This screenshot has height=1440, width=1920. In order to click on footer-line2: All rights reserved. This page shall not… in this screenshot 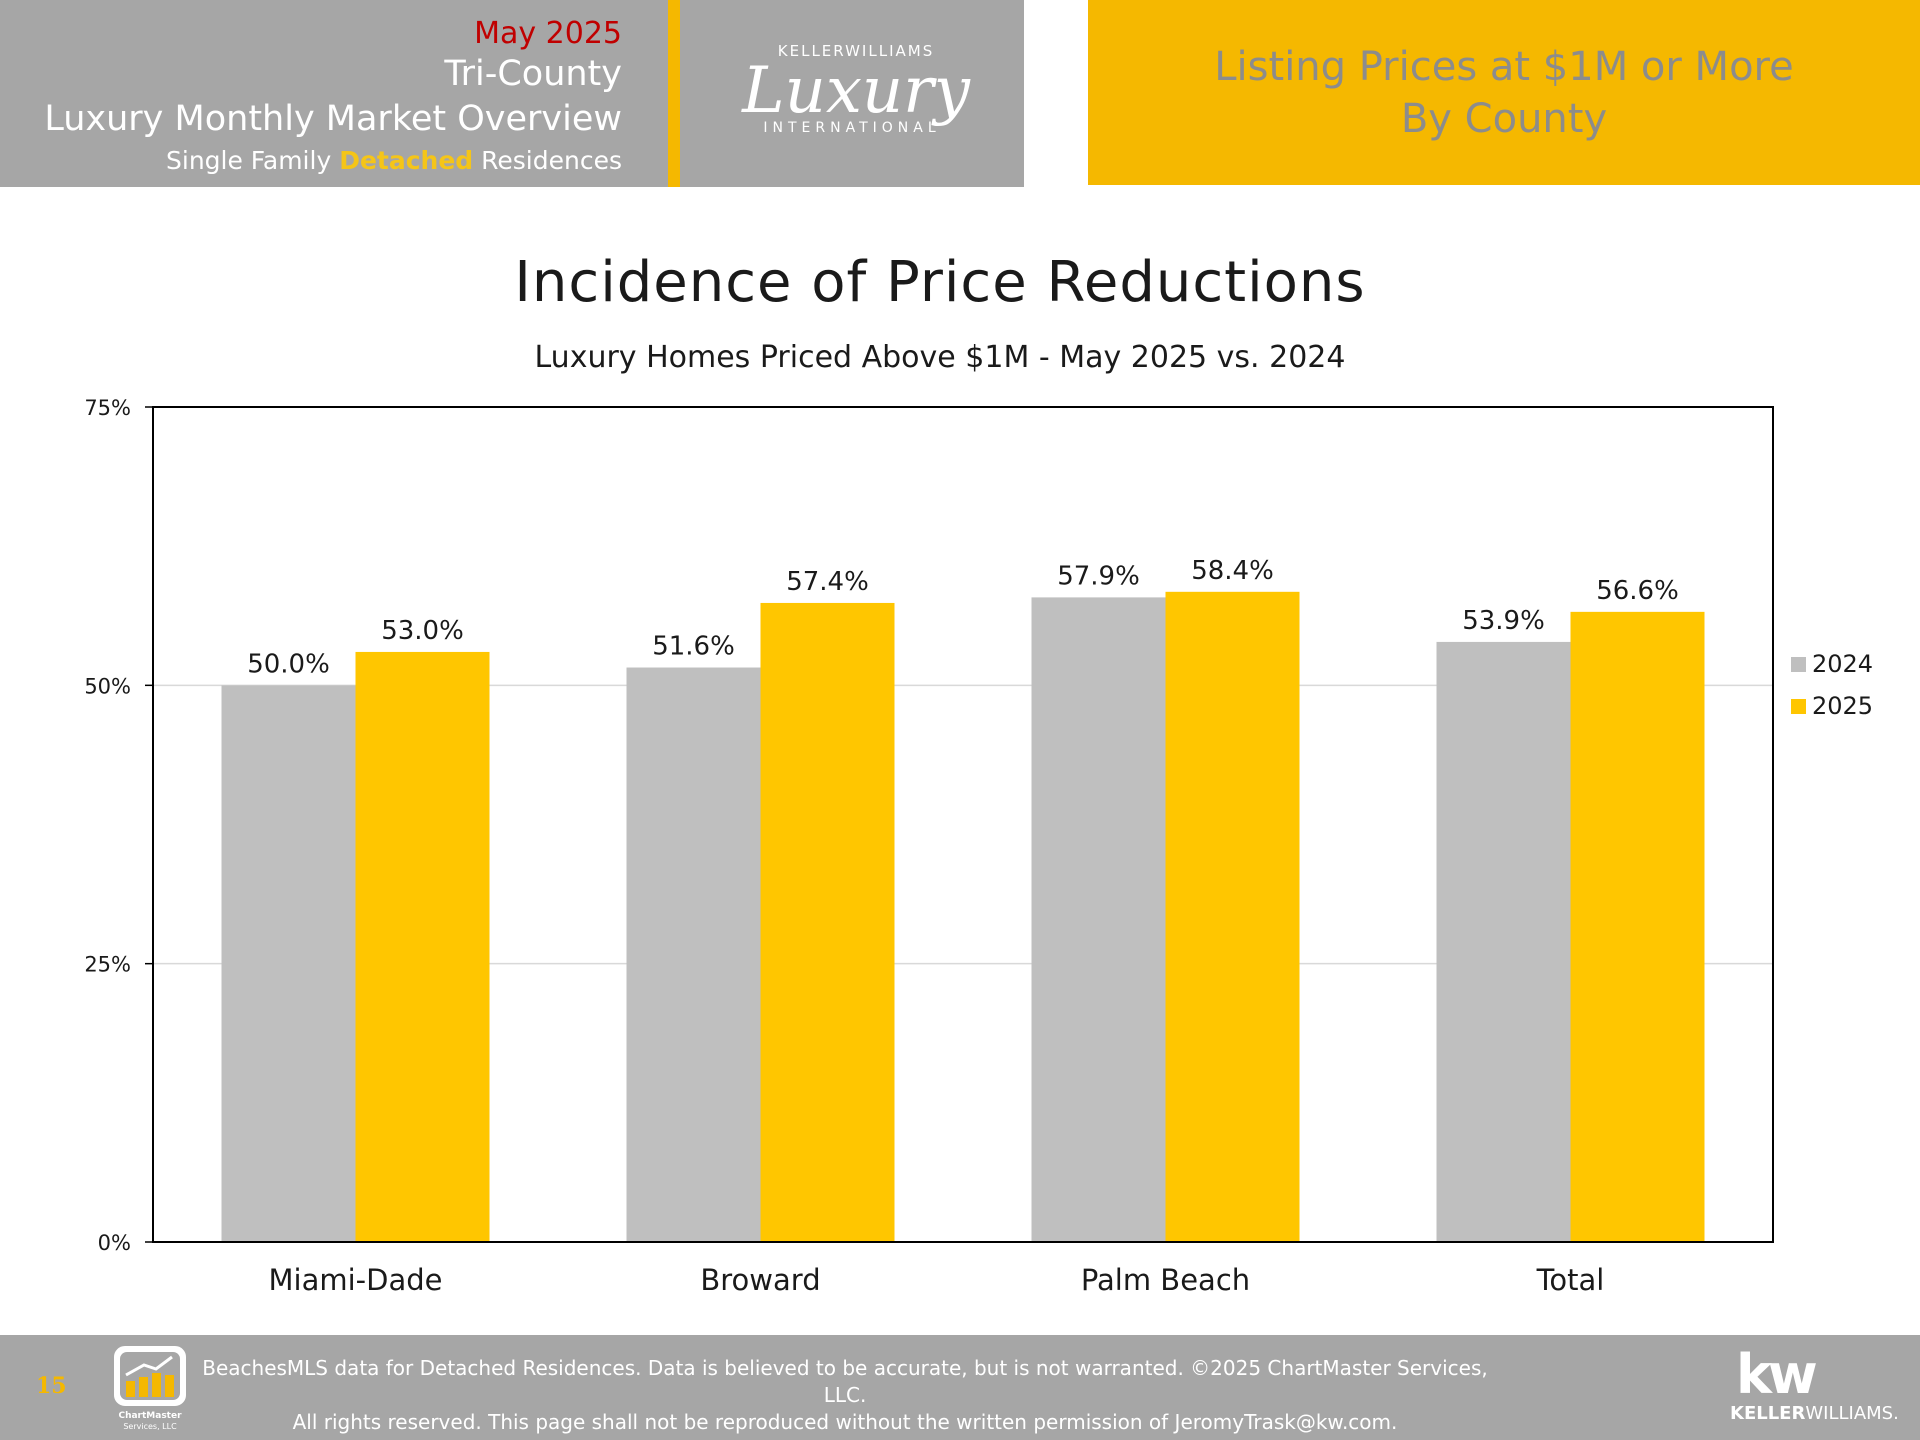, I will do `click(845, 1422)`.